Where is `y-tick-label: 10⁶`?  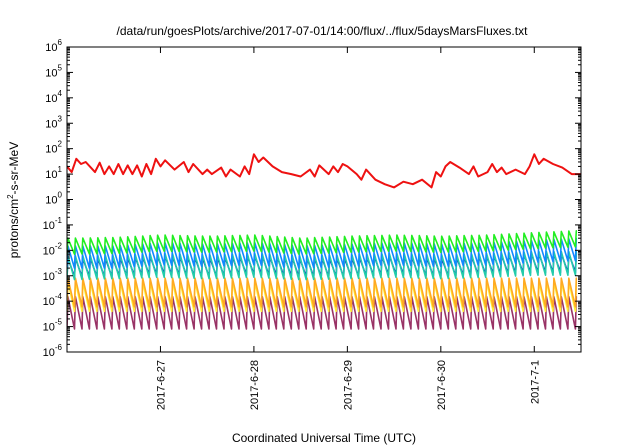
y-tick-label: 10⁶ is located at coordinates (53, 46).